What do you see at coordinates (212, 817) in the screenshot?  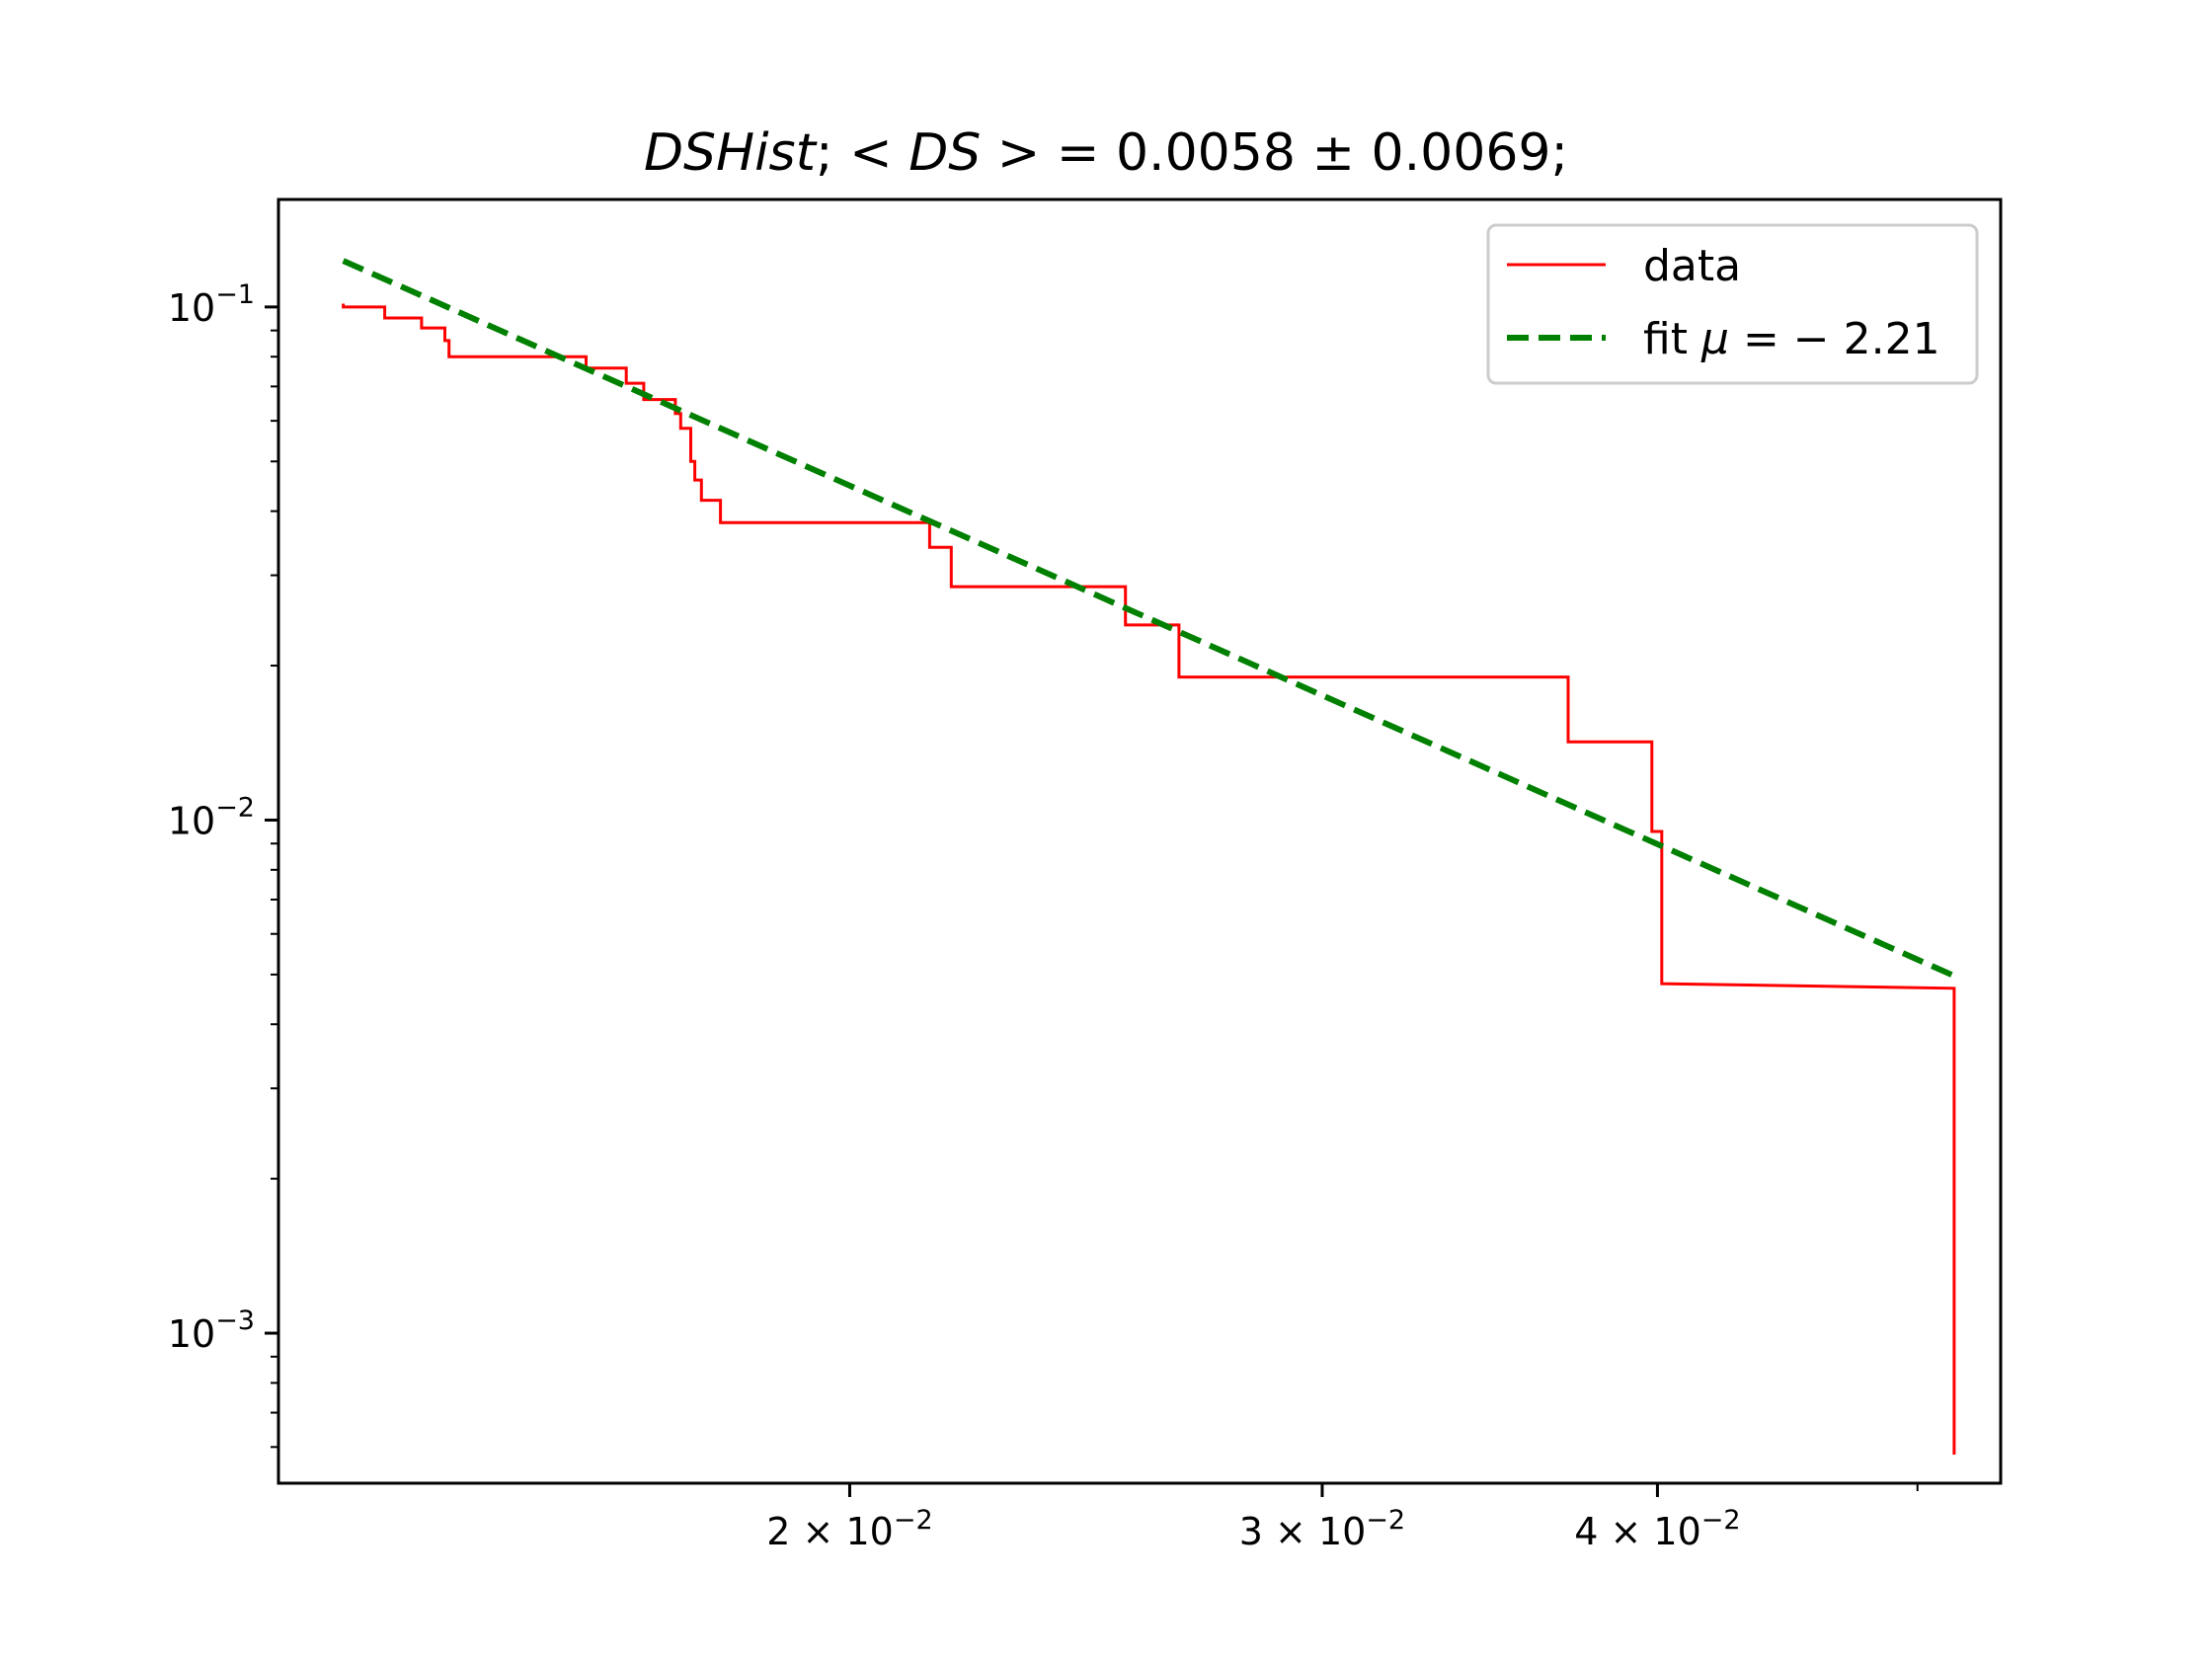 I see `y-tick-label: 10⁻²` at bounding box center [212, 817].